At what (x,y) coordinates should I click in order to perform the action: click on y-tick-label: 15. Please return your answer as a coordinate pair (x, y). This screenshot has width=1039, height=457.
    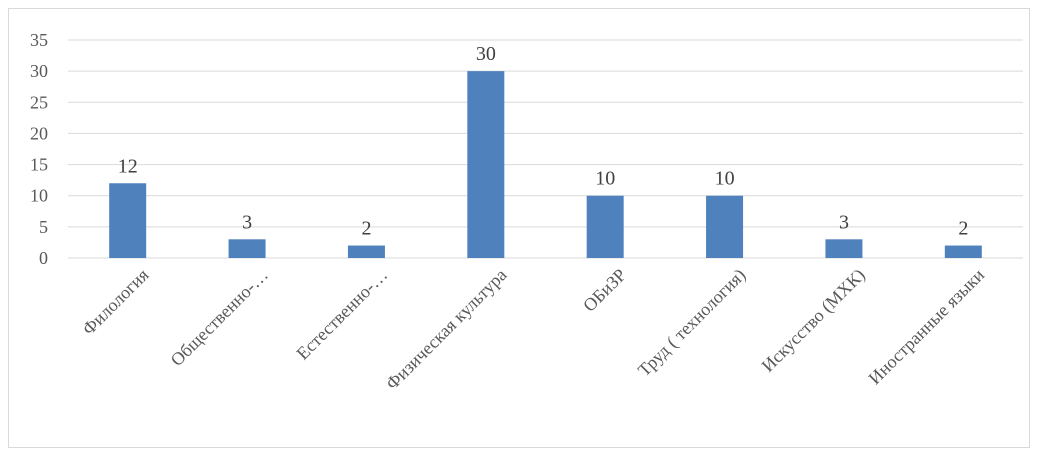
    Looking at the image, I should click on (39, 165).